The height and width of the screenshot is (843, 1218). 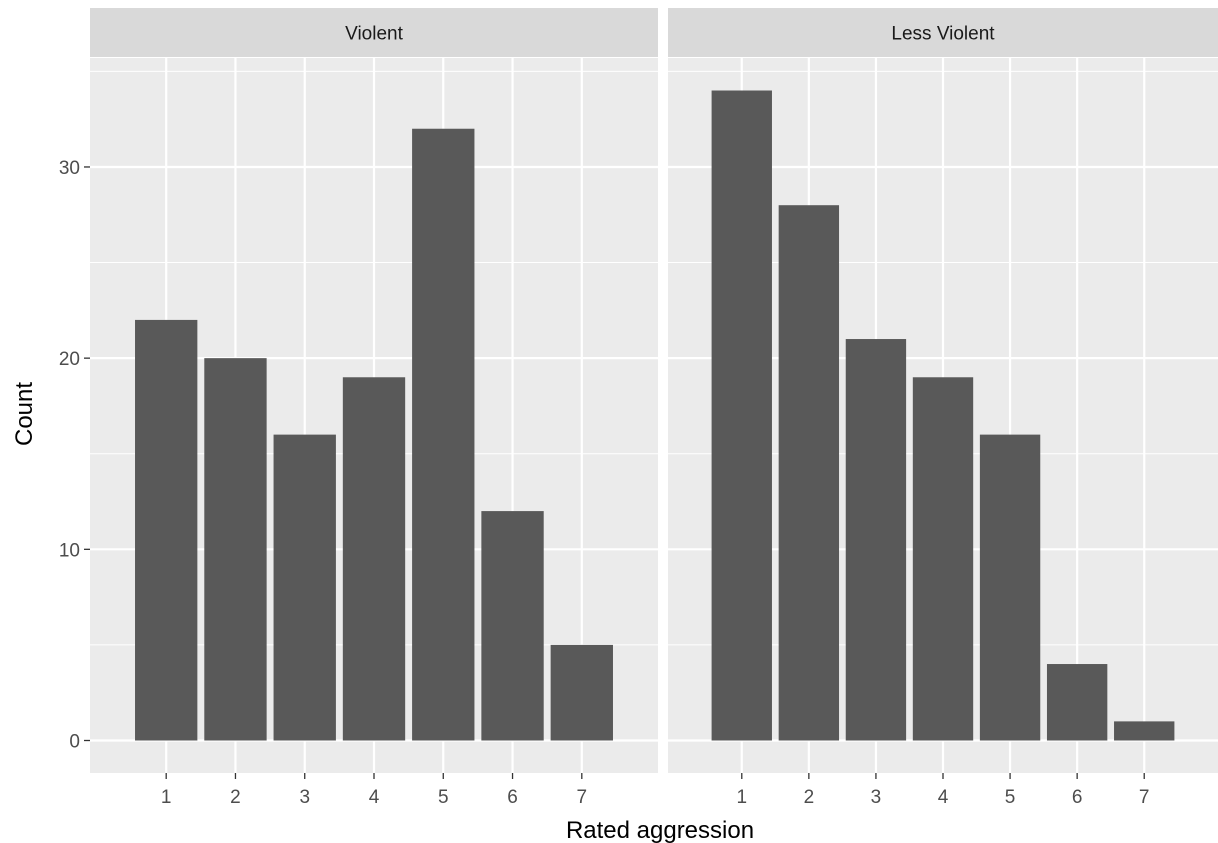 I want to click on y-axis-title: Count, so click(x=24, y=414).